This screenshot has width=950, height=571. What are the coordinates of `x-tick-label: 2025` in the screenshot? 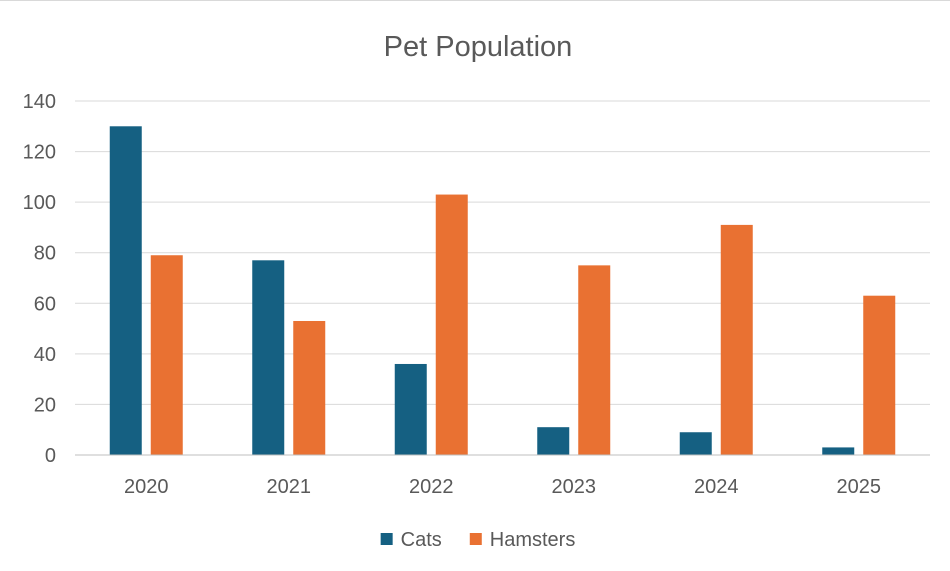 It's located at (859, 487).